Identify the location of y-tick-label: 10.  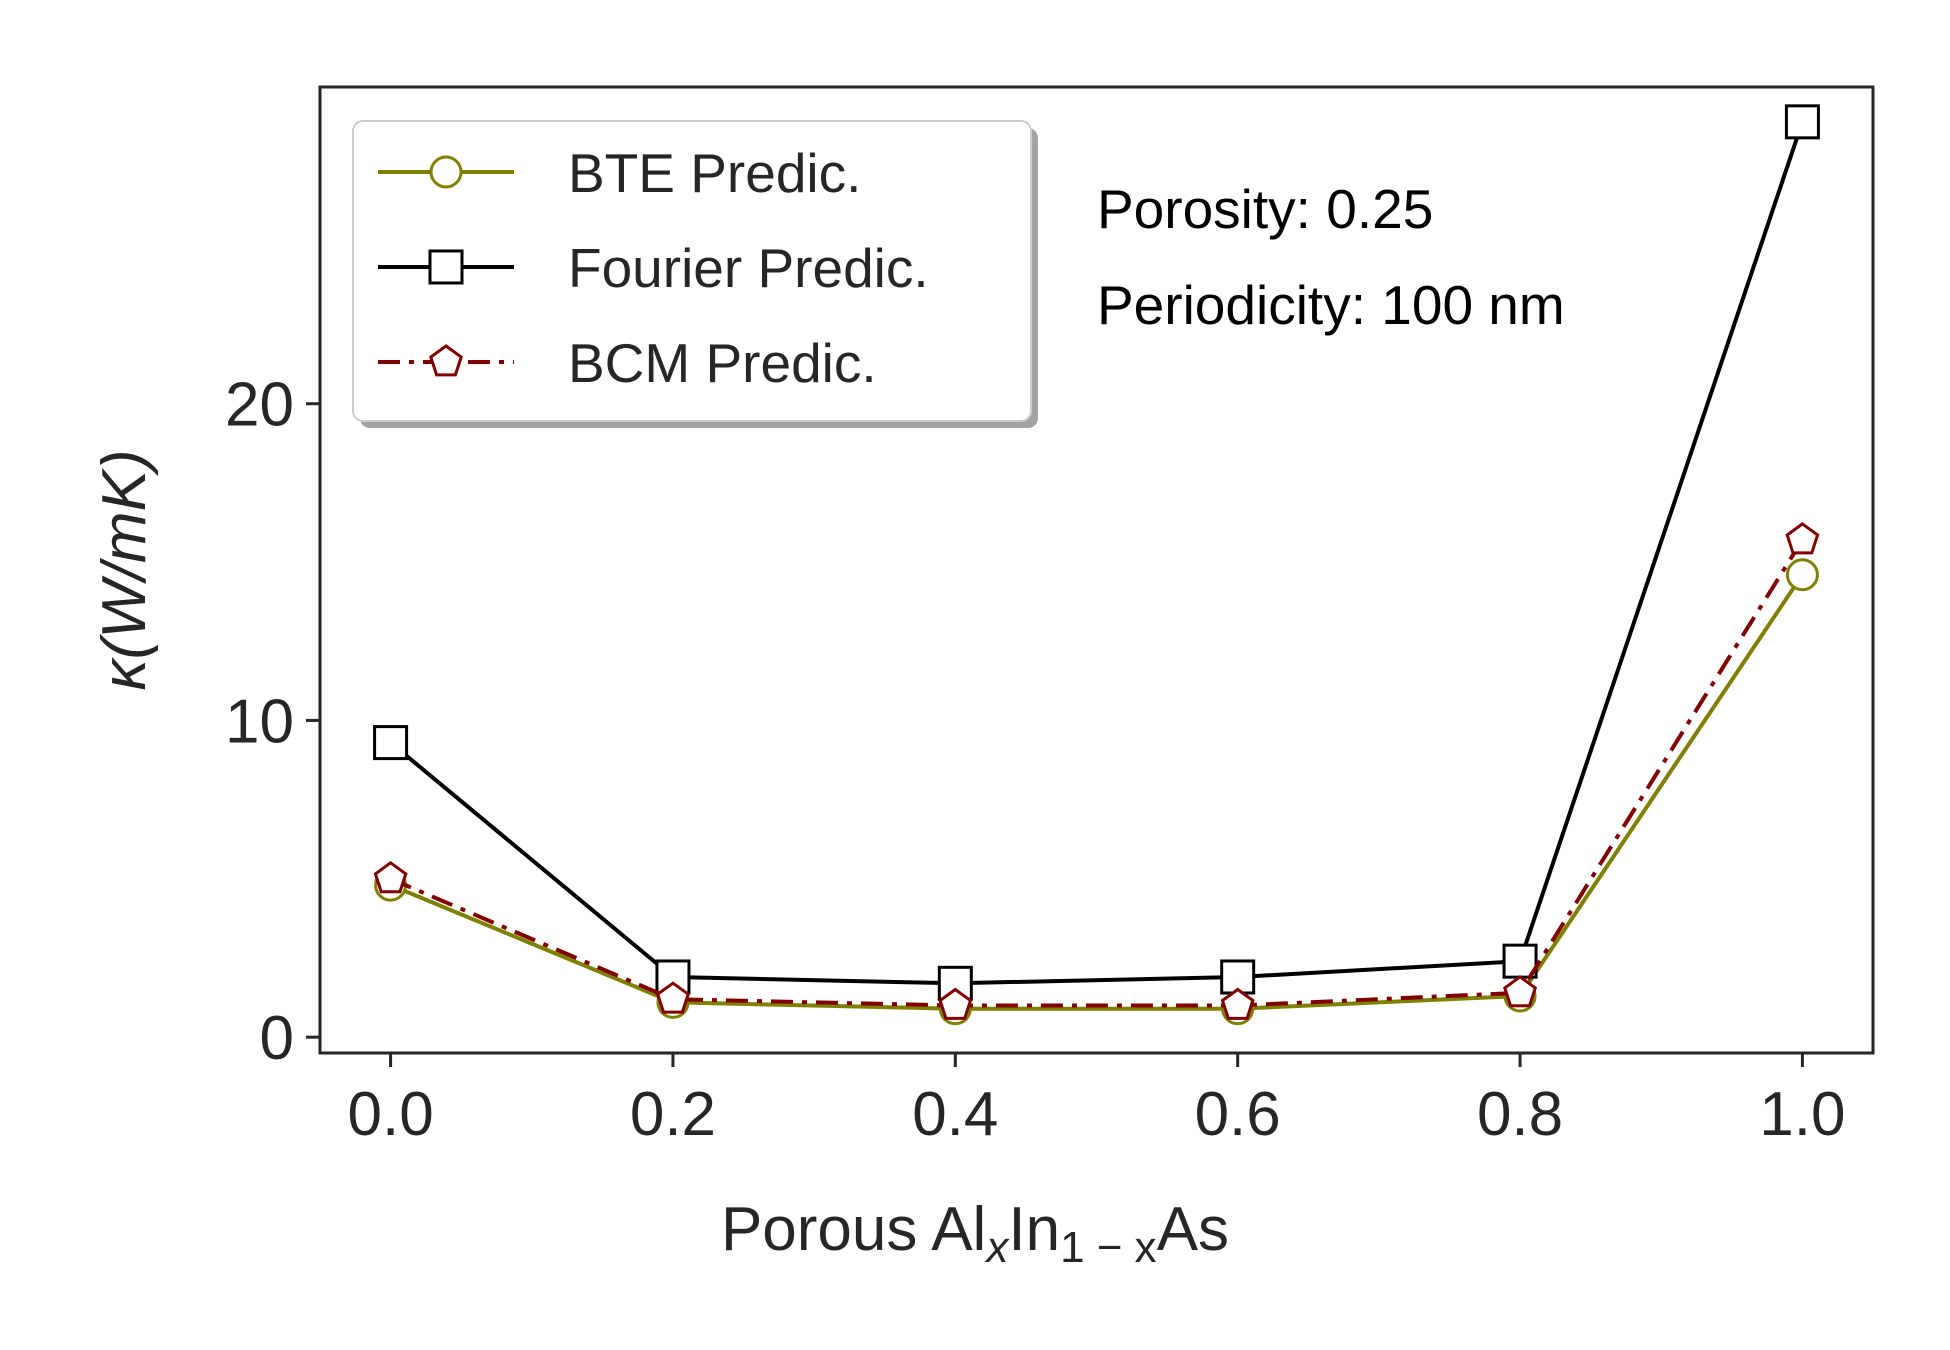
(259, 721).